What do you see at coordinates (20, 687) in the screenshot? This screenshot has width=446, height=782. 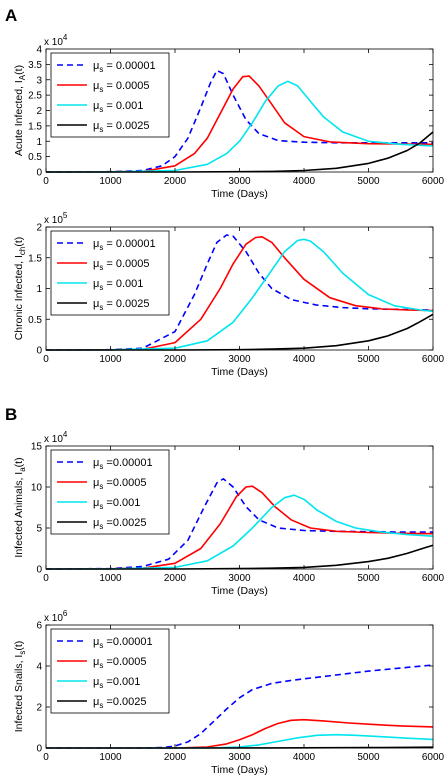 I see `y-axis-label: Infected Snails, Is(t)` at bounding box center [20, 687].